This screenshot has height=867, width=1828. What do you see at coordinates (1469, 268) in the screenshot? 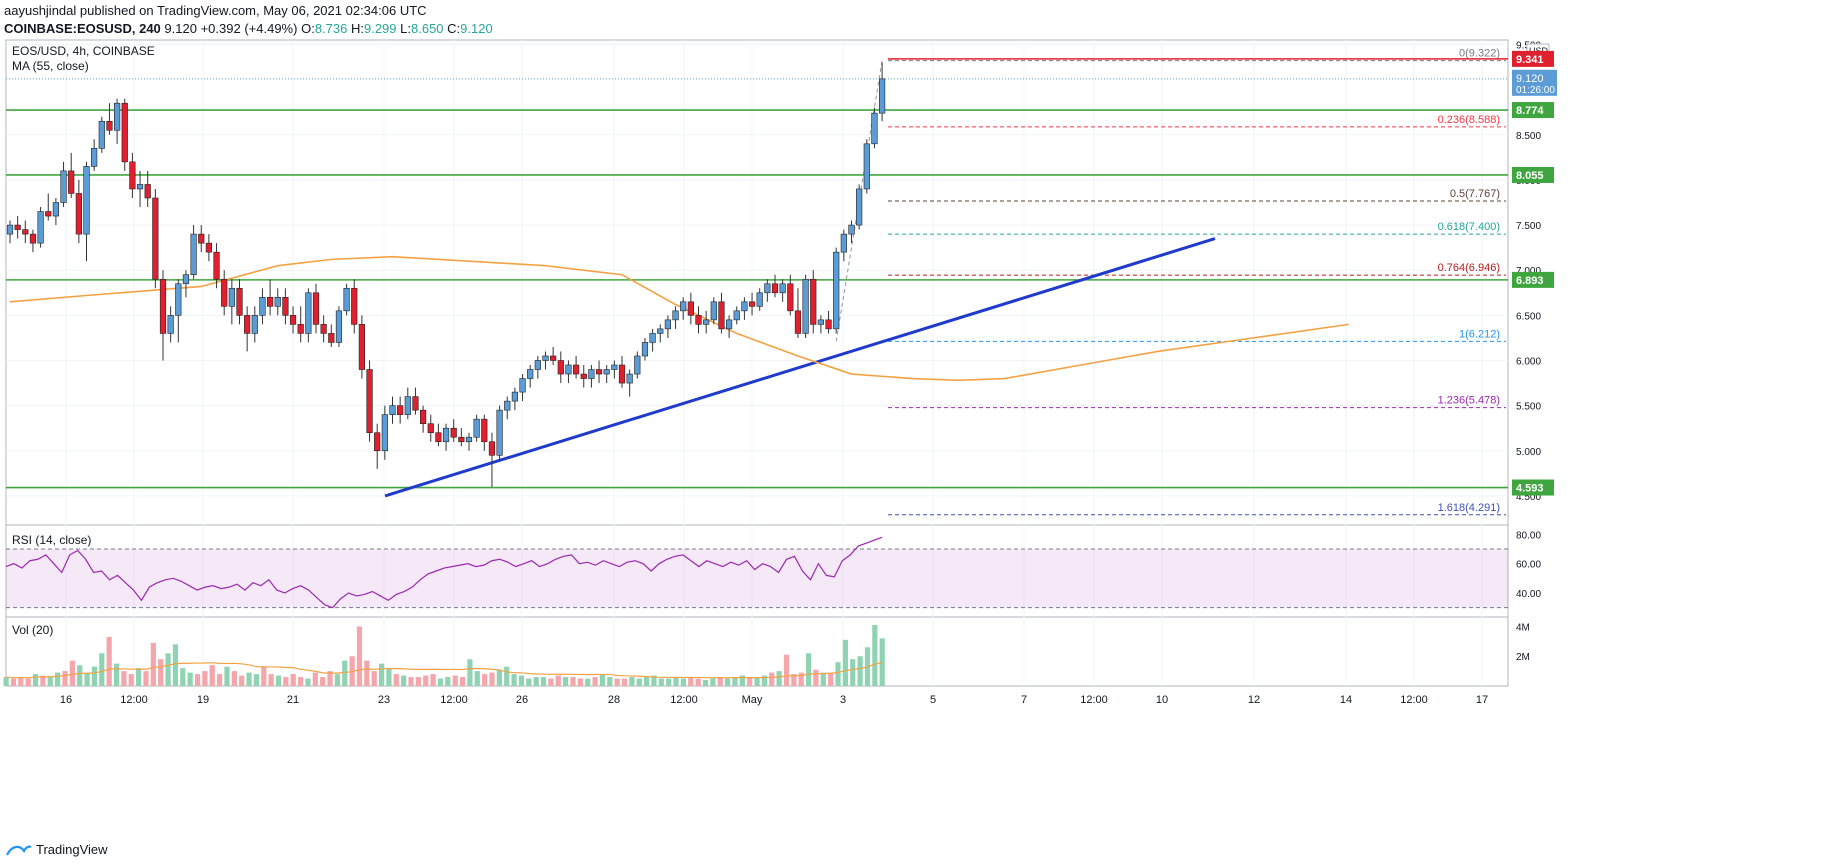
I see `fib-level-label: 0.764(6.946)` at bounding box center [1469, 268].